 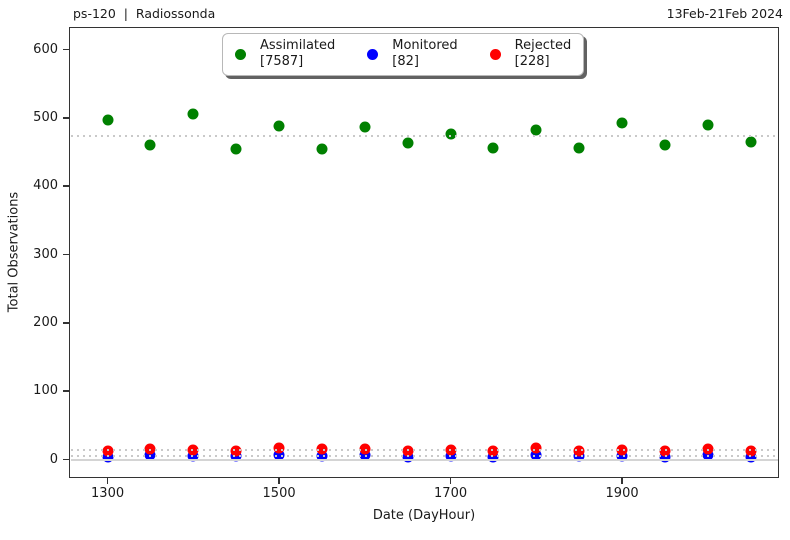 I want to click on x-tick-label: 1700, so click(x=451, y=493).